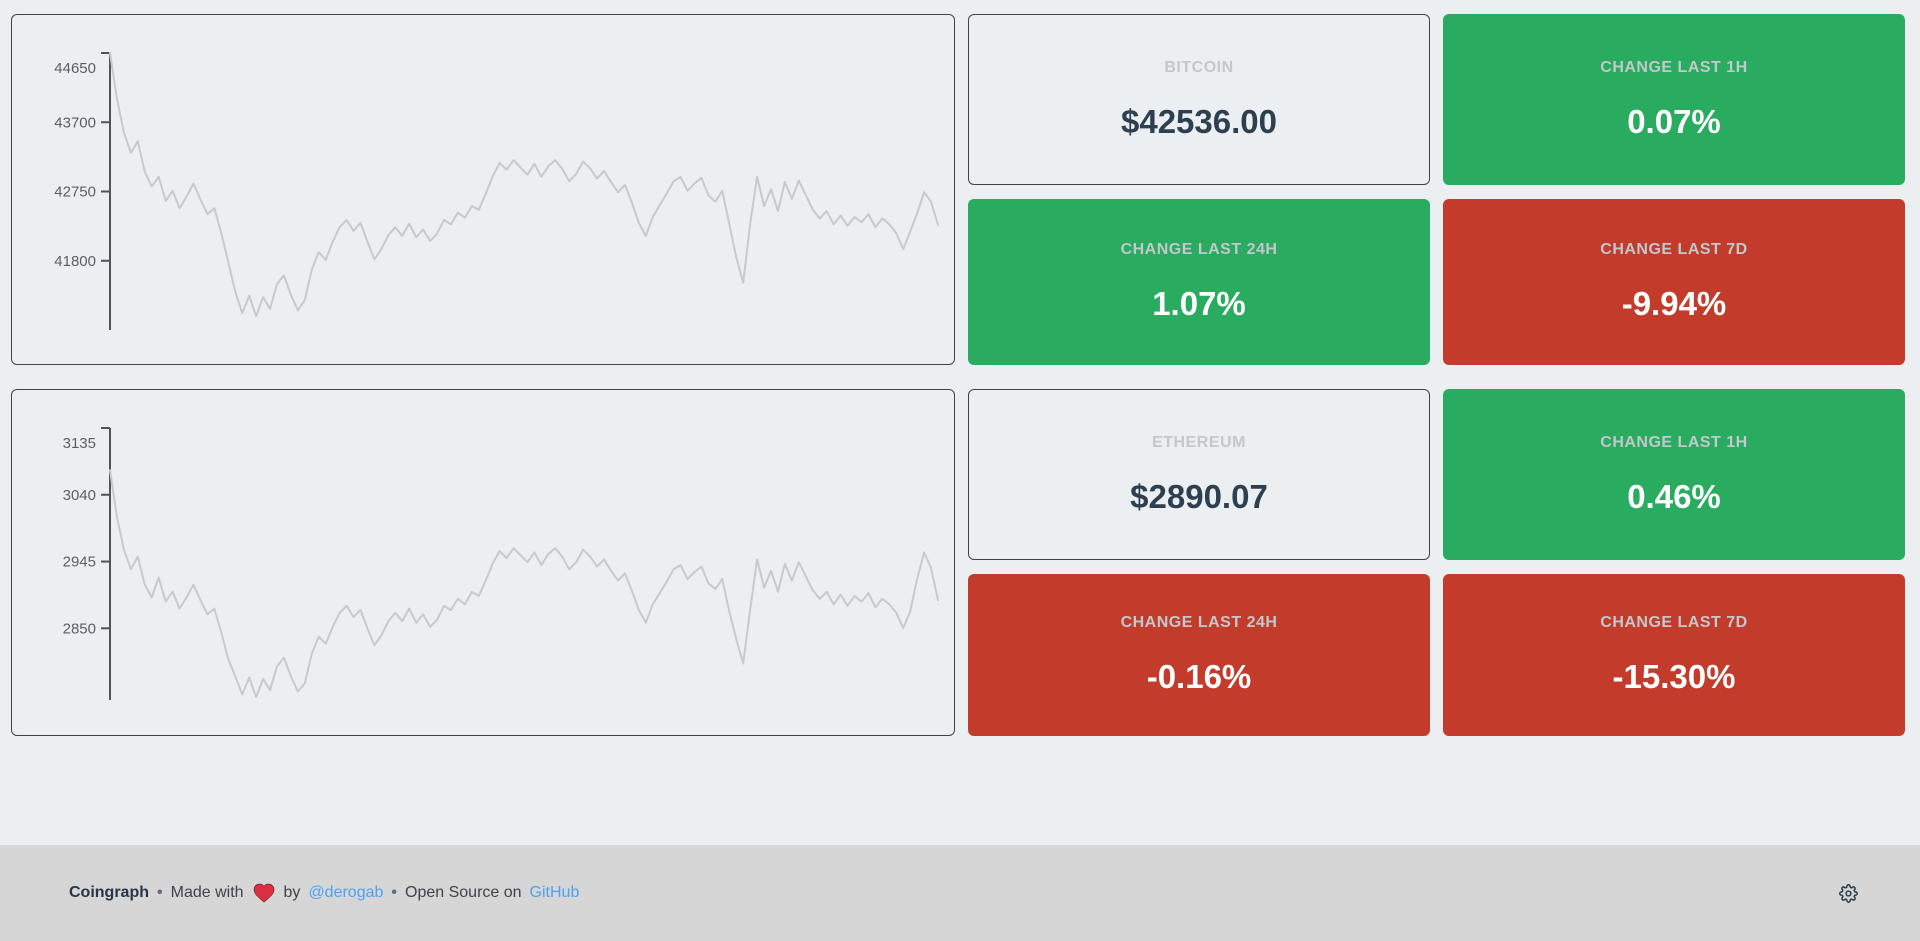  I want to click on bitcoin-change-1h-value: 0.07%, so click(1674, 121).